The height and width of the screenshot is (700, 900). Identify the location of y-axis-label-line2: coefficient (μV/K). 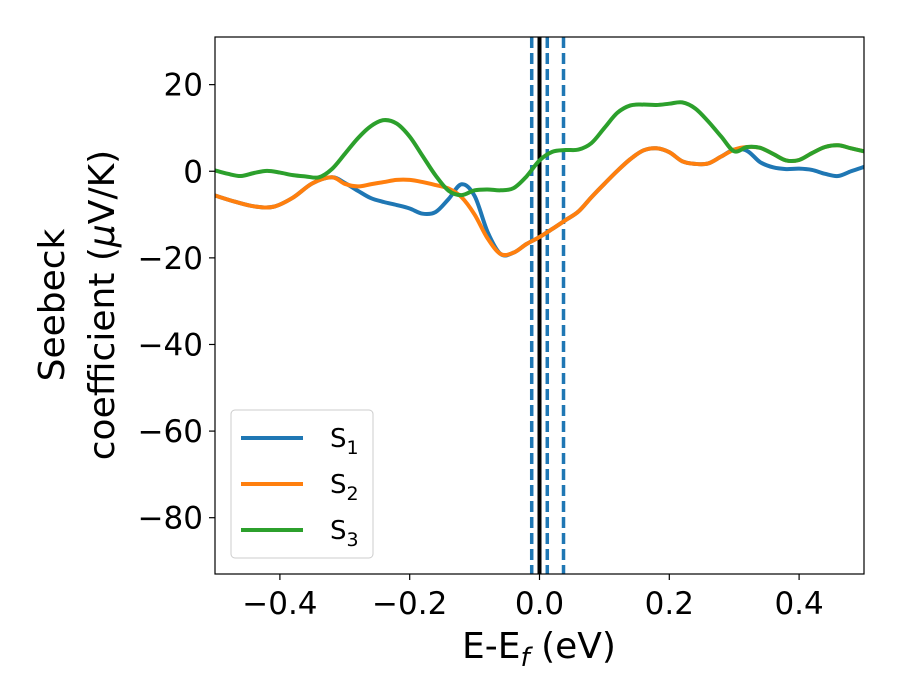
(102, 305).